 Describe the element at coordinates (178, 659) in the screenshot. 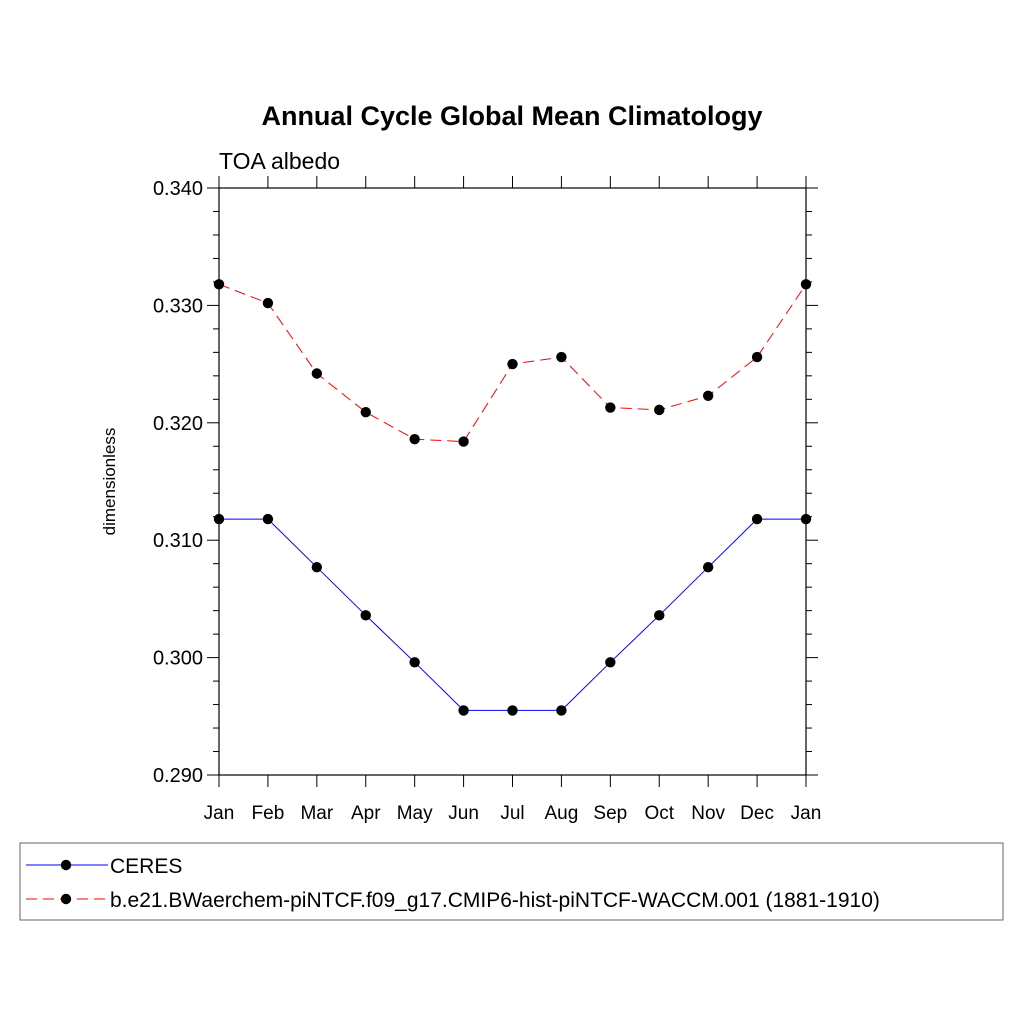

I see `y-tick-label: 0.300` at that location.